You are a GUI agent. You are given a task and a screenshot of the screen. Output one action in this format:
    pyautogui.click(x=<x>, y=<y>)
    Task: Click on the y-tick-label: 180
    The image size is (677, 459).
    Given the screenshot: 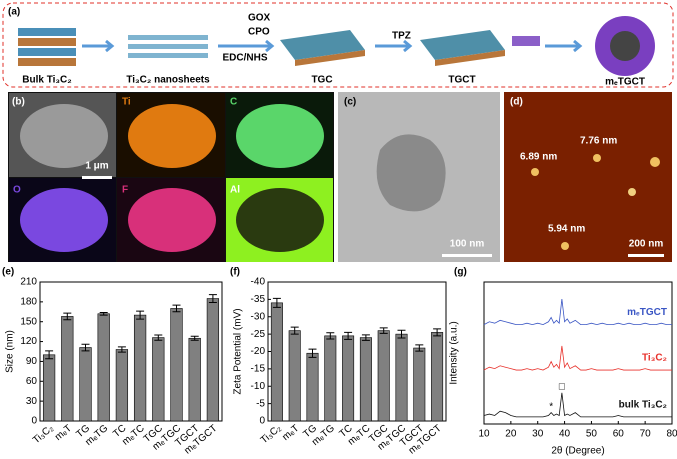 What is the action you would take?
    pyautogui.click(x=28, y=301)
    